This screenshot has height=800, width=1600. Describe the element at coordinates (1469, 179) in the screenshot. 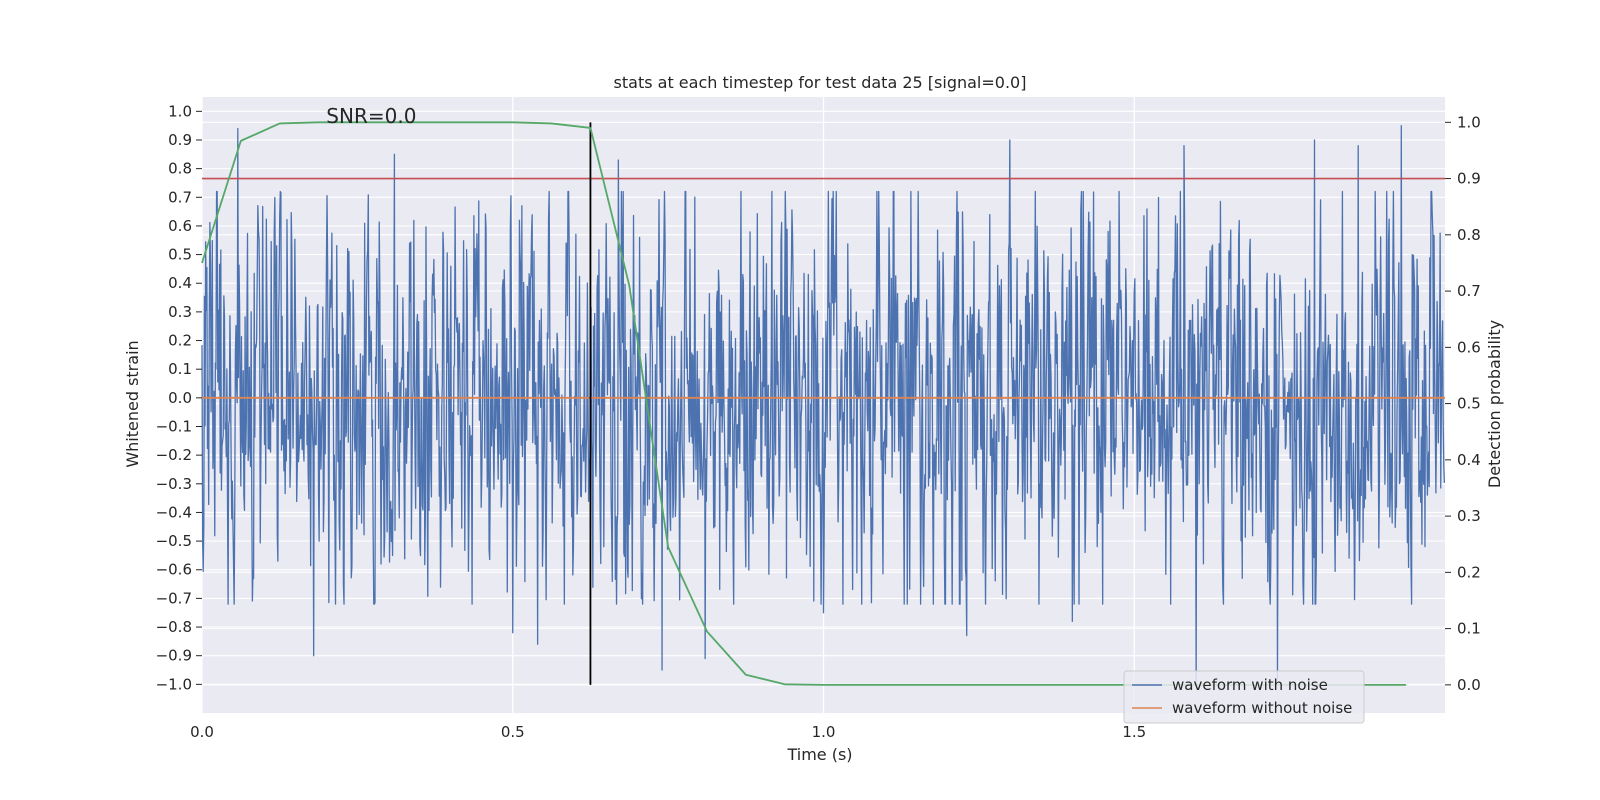

I see `y2-tick-label: 0.9` at that location.